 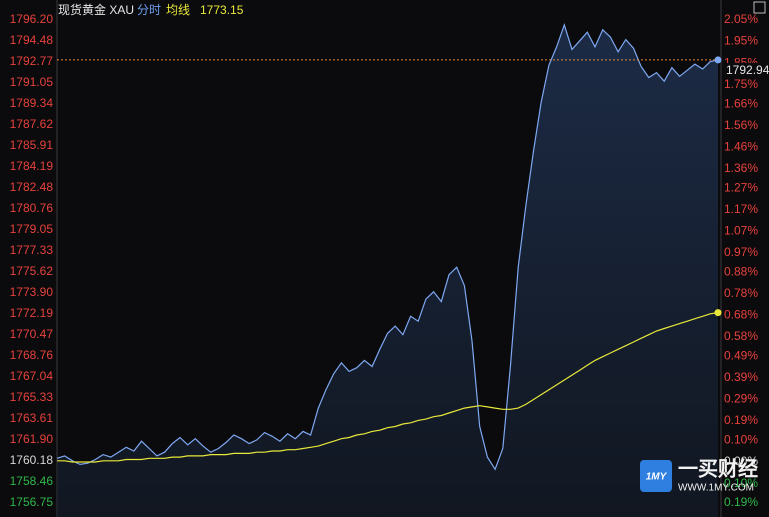 I want to click on last-price-box, so click(x=746, y=70).